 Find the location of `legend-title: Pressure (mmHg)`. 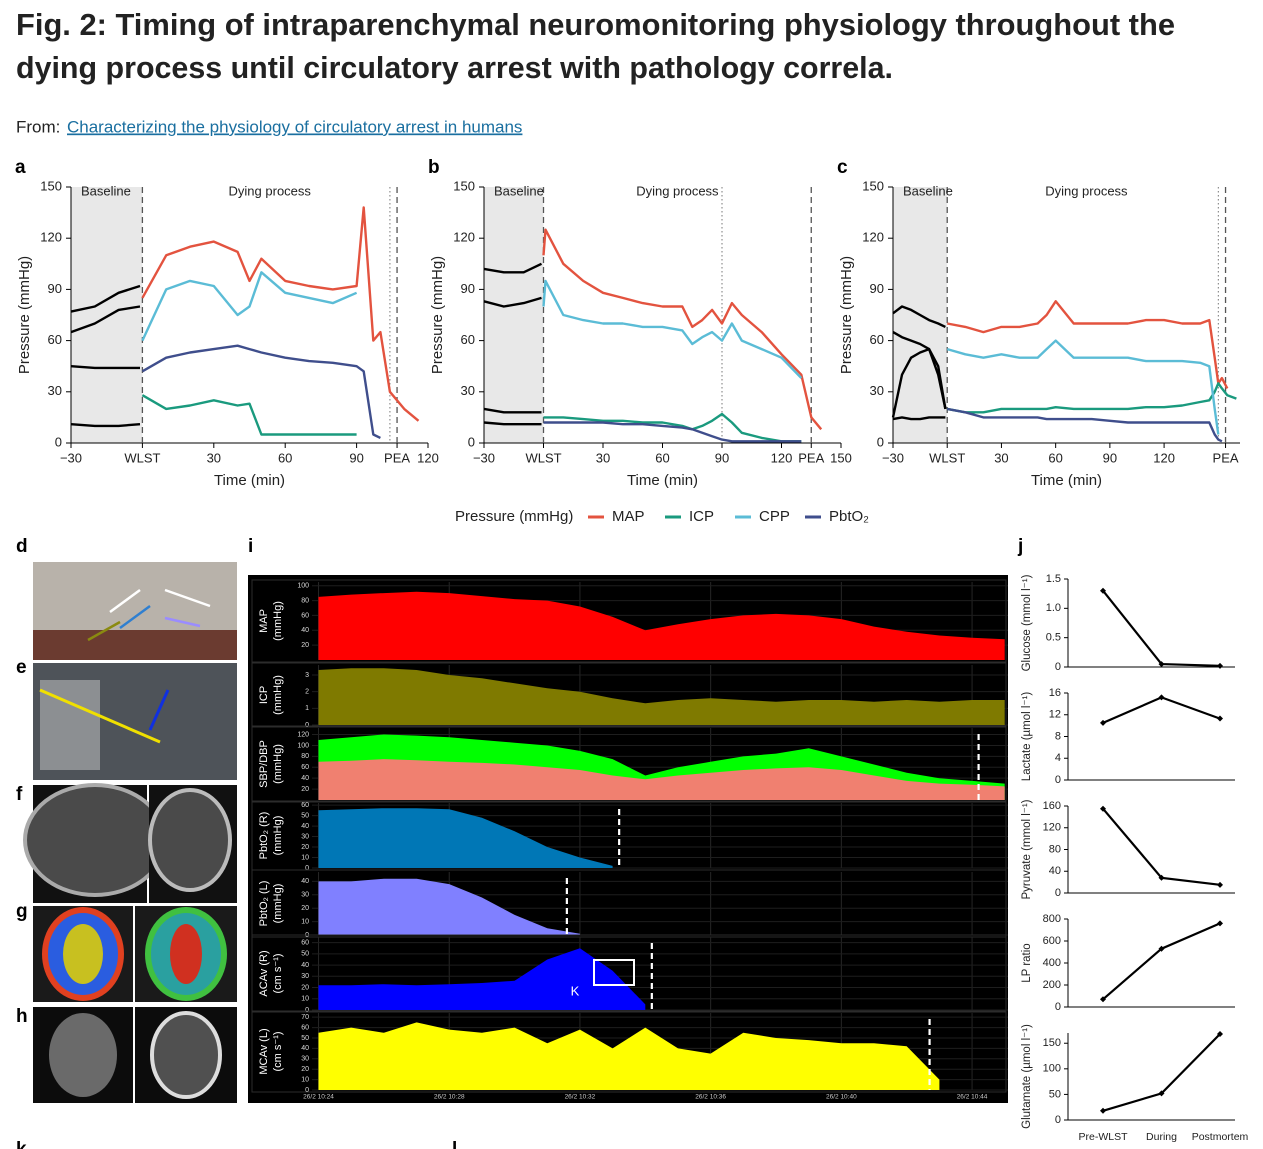

legend-title: Pressure (mmHg) is located at coordinates (514, 516).